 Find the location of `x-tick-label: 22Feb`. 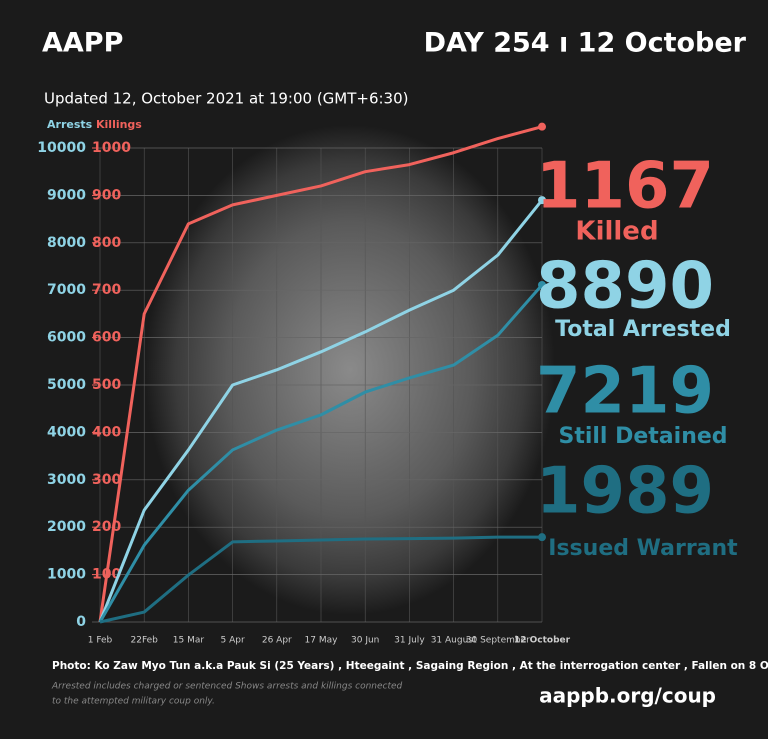

x-tick-label: 22Feb is located at coordinates (145, 641).